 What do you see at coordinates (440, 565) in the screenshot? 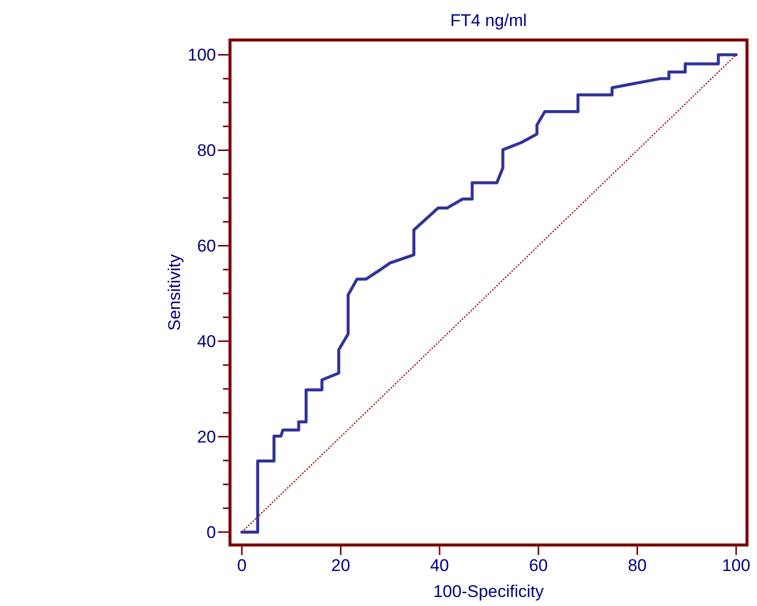
I see `x-tick-label: 40` at bounding box center [440, 565].